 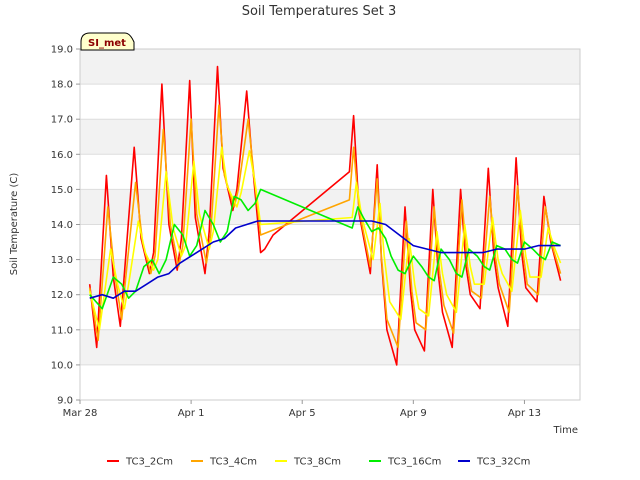 What do you see at coordinates (233, 462) in the screenshot?
I see `legend-label: TC3_4Cm` at bounding box center [233, 462].